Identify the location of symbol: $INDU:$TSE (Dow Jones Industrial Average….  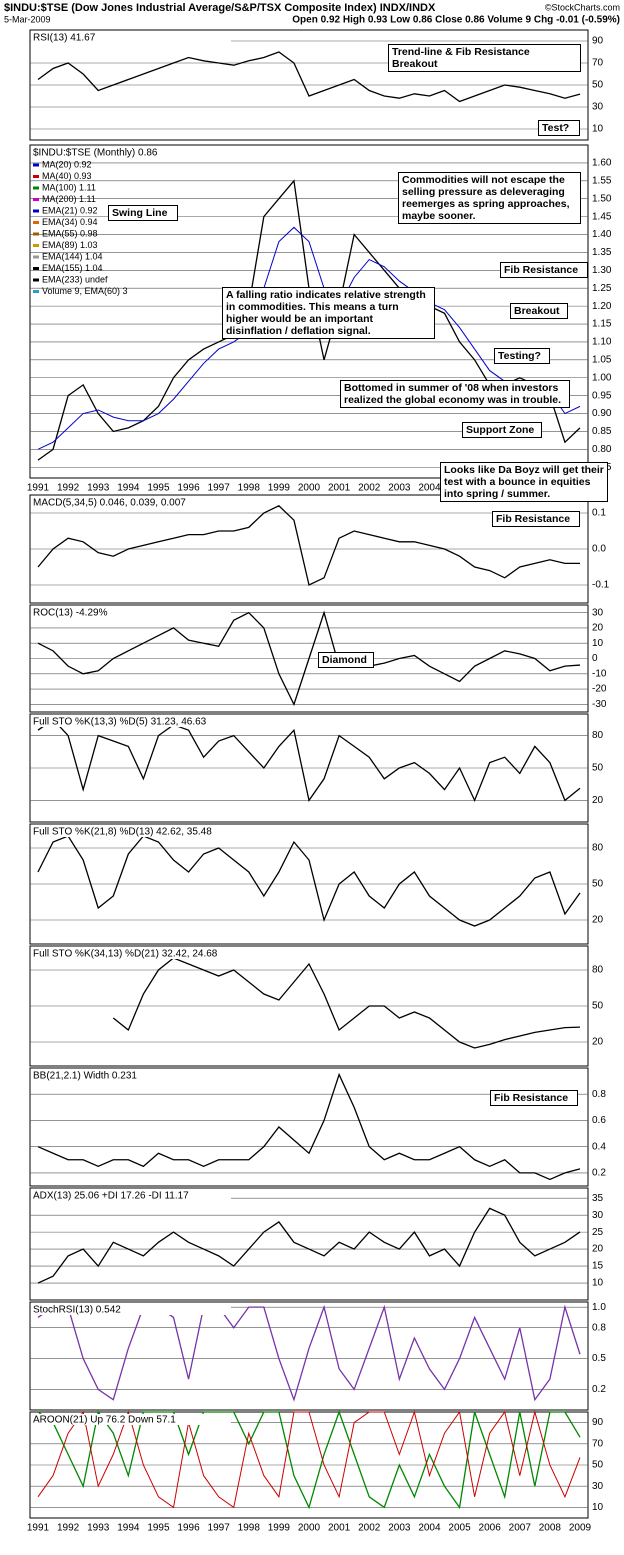
(220, 8).